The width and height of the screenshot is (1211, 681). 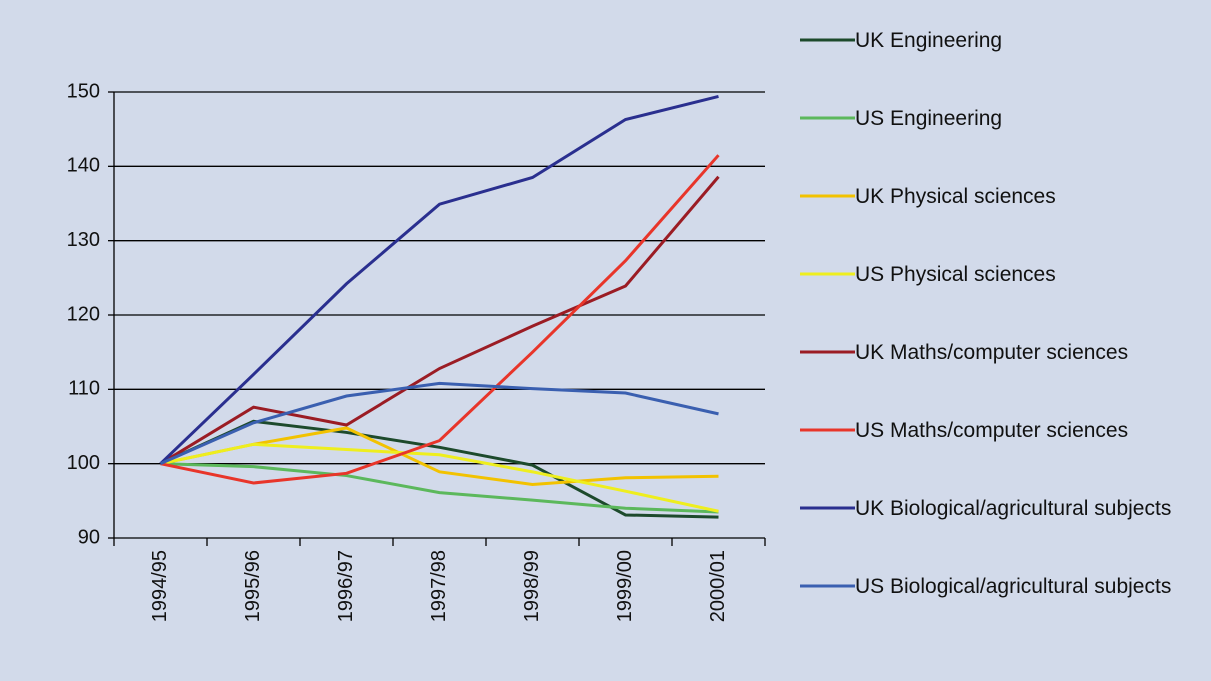 I want to click on x-tick-label: 1999/00, so click(x=625, y=586).